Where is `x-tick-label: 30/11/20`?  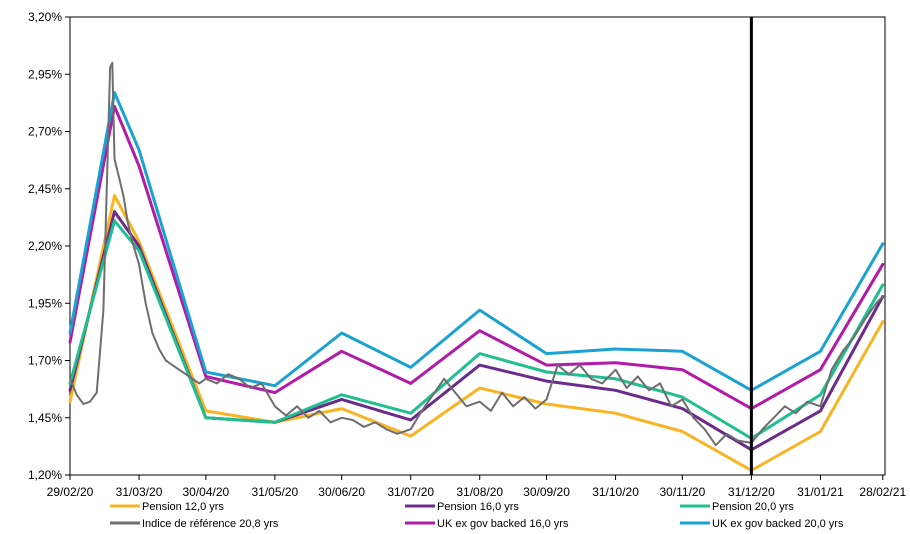
x-tick-label: 30/11/20 is located at coordinates (682, 492).